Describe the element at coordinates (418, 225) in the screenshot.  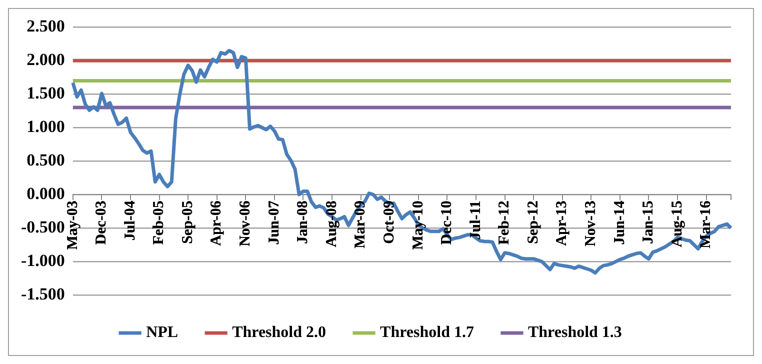
I see `x-tick-label: May-10` at that location.